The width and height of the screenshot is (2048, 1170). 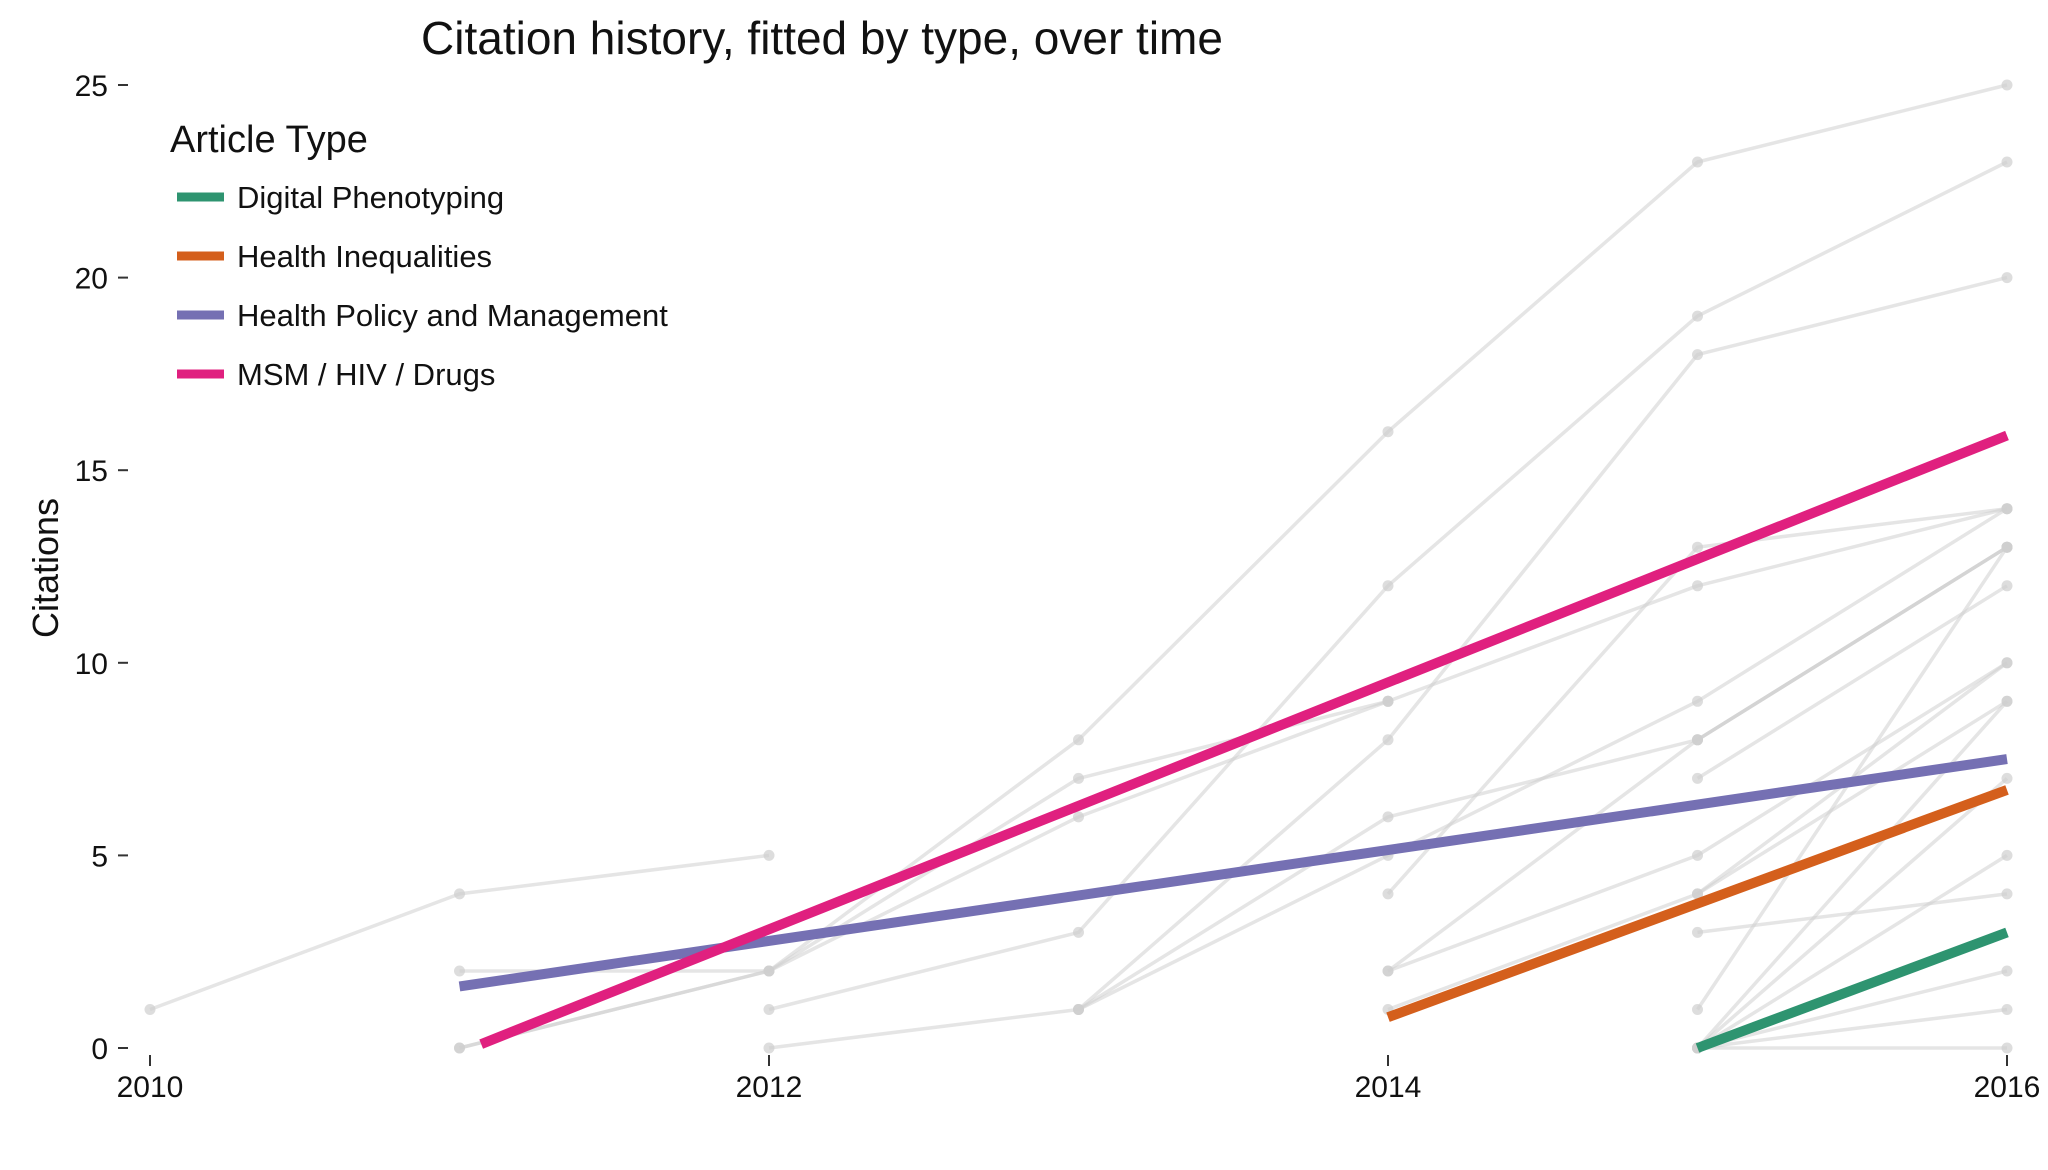 I want to click on y-tick-label: 0, so click(x=99, y=1049).